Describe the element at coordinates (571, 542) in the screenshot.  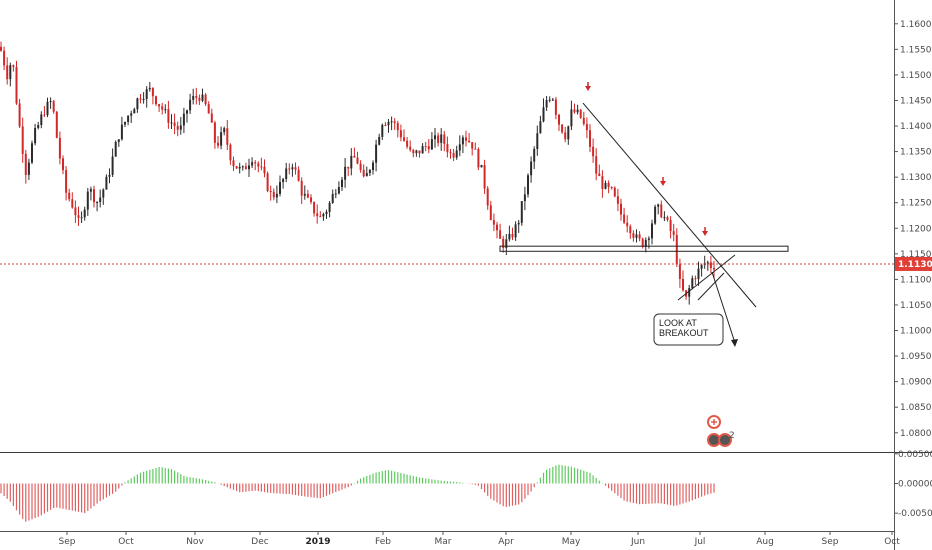
I see `time-tick-label: May` at that location.